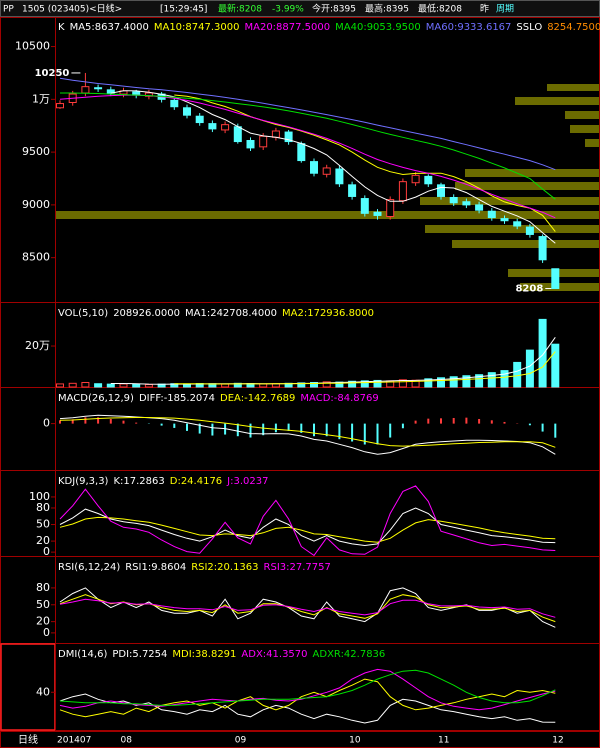  What do you see at coordinates (529, 27) in the screenshot?
I see `indicator-label: SSLO` at bounding box center [529, 27].